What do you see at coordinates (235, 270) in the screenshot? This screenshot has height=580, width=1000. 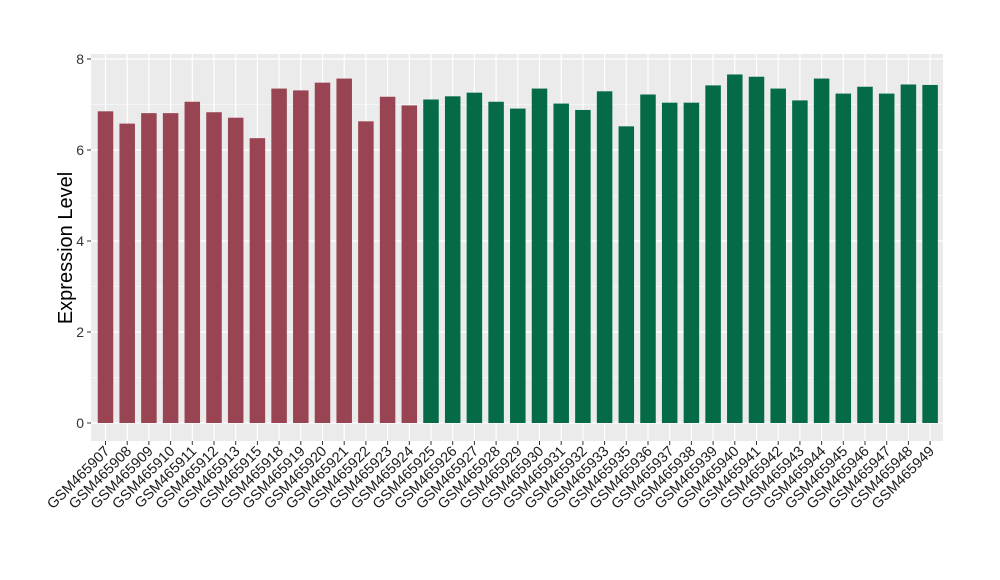 I see `bar-GSM465913` at bounding box center [235, 270].